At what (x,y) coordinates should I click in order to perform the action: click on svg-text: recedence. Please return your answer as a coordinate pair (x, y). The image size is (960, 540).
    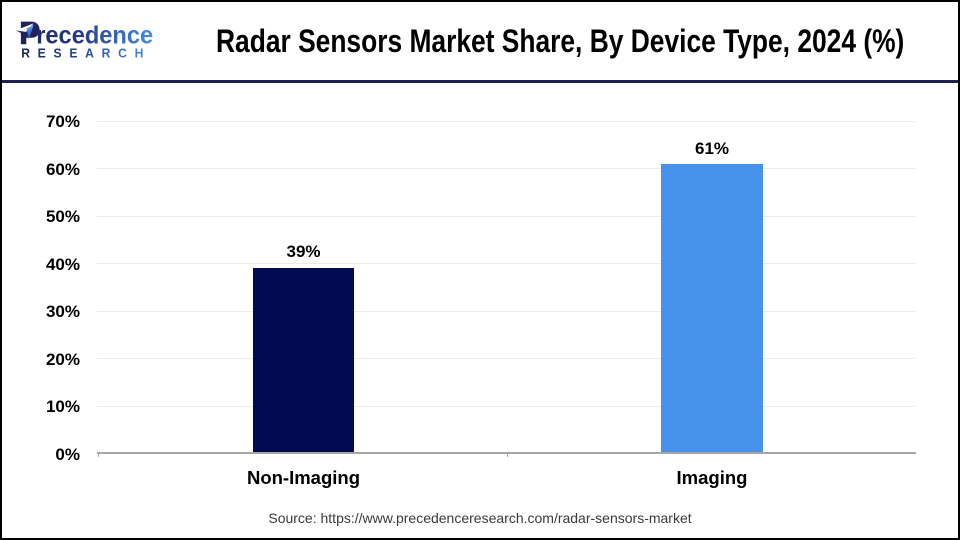
    Looking at the image, I should click on (94, 36).